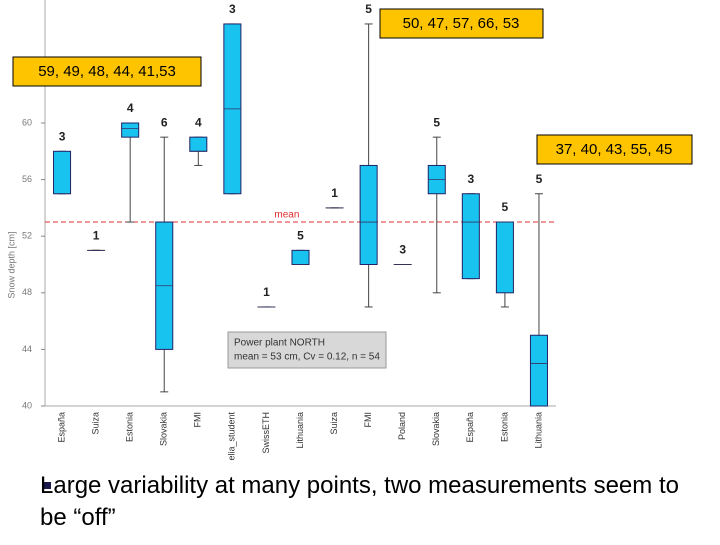 This screenshot has height=545, width=720. Describe the element at coordinates (27, 122) in the screenshot. I see `y-tick-label: 60` at that location.